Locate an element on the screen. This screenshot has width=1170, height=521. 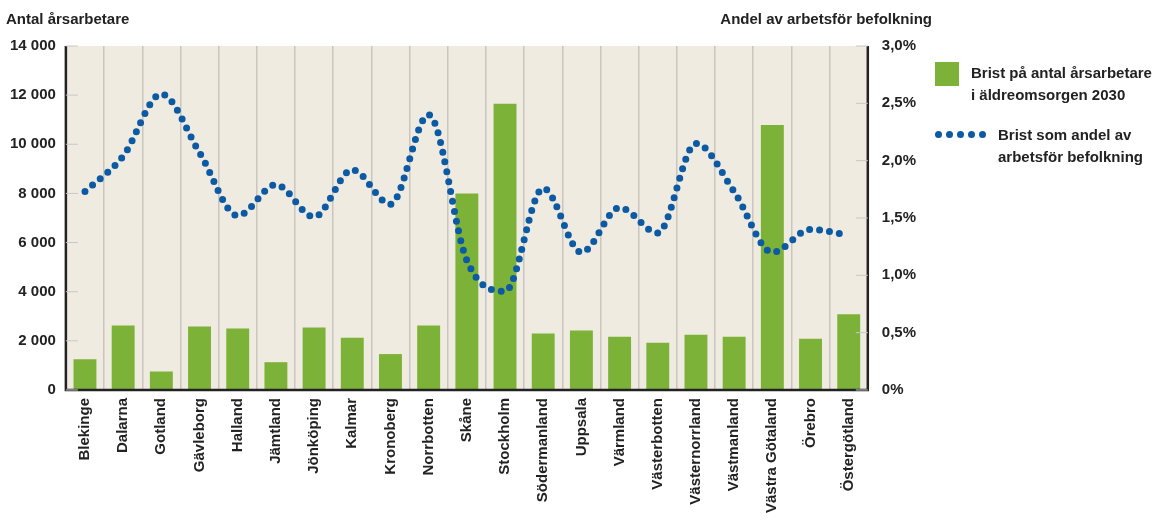
x-tick-label: Värmland is located at coordinates (618, 432).